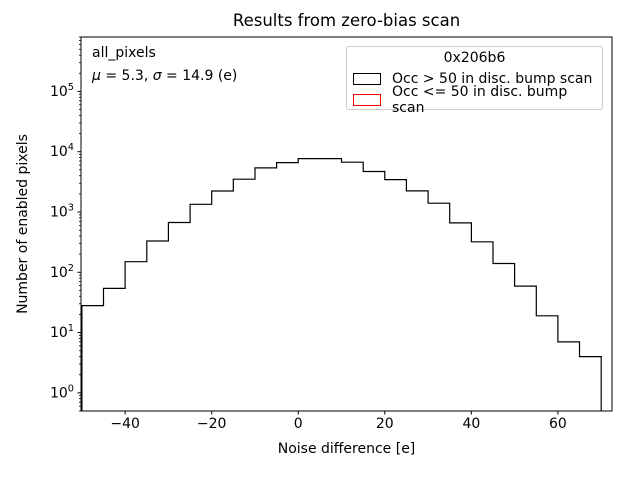  Describe the element at coordinates (157, 76) in the screenshot. I see `sigma-symbol: σ` at that location.